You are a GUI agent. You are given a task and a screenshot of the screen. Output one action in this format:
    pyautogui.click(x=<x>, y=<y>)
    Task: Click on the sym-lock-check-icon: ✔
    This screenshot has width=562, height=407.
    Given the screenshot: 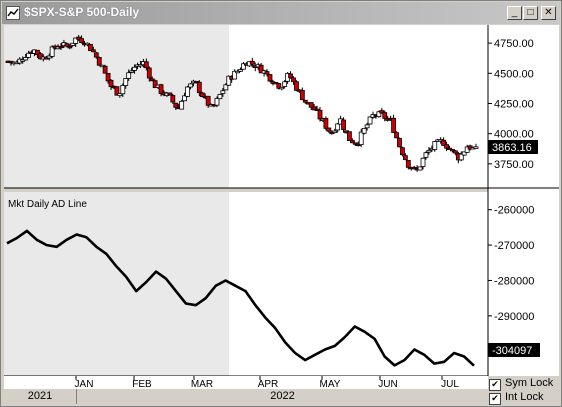 What is the action you would take?
    pyautogui.click(x=495, y=385)
    